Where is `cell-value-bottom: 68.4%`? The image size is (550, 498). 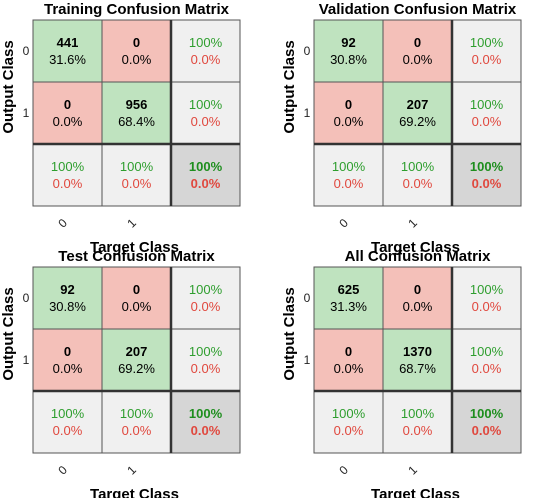
cell-value-bottom: 68.4% is located at coordinates (136, 121).